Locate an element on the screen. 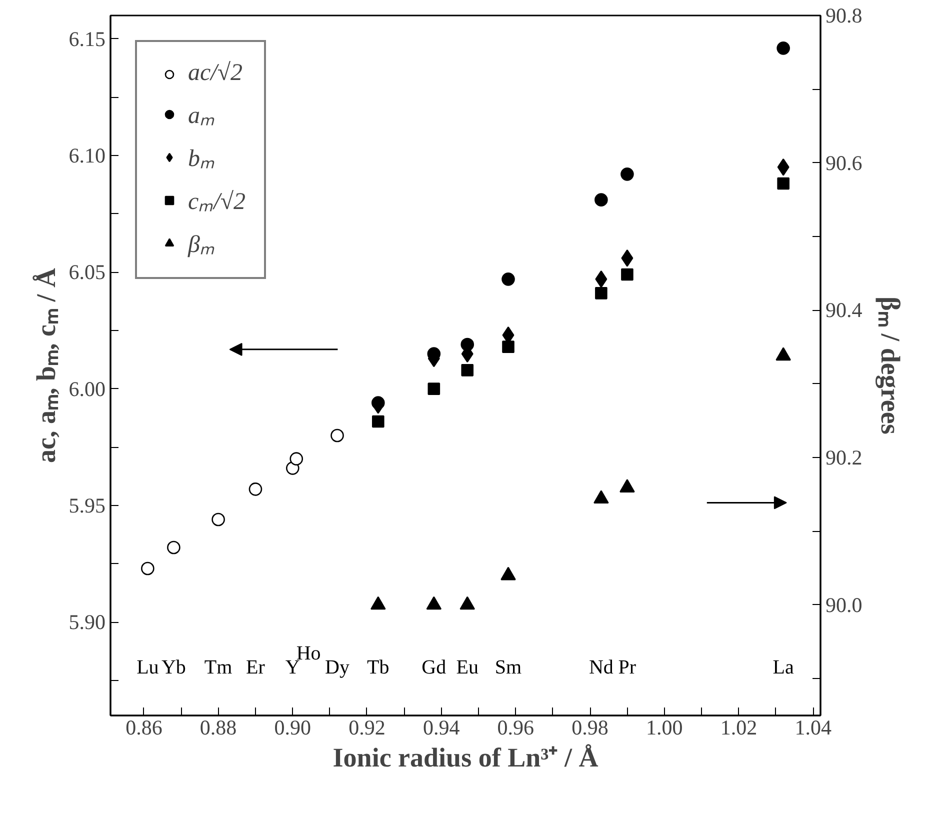 Image resolution: width=949 pixels, height=825 pixels. legend-label: bₘ is located at coordinates (201, 159).